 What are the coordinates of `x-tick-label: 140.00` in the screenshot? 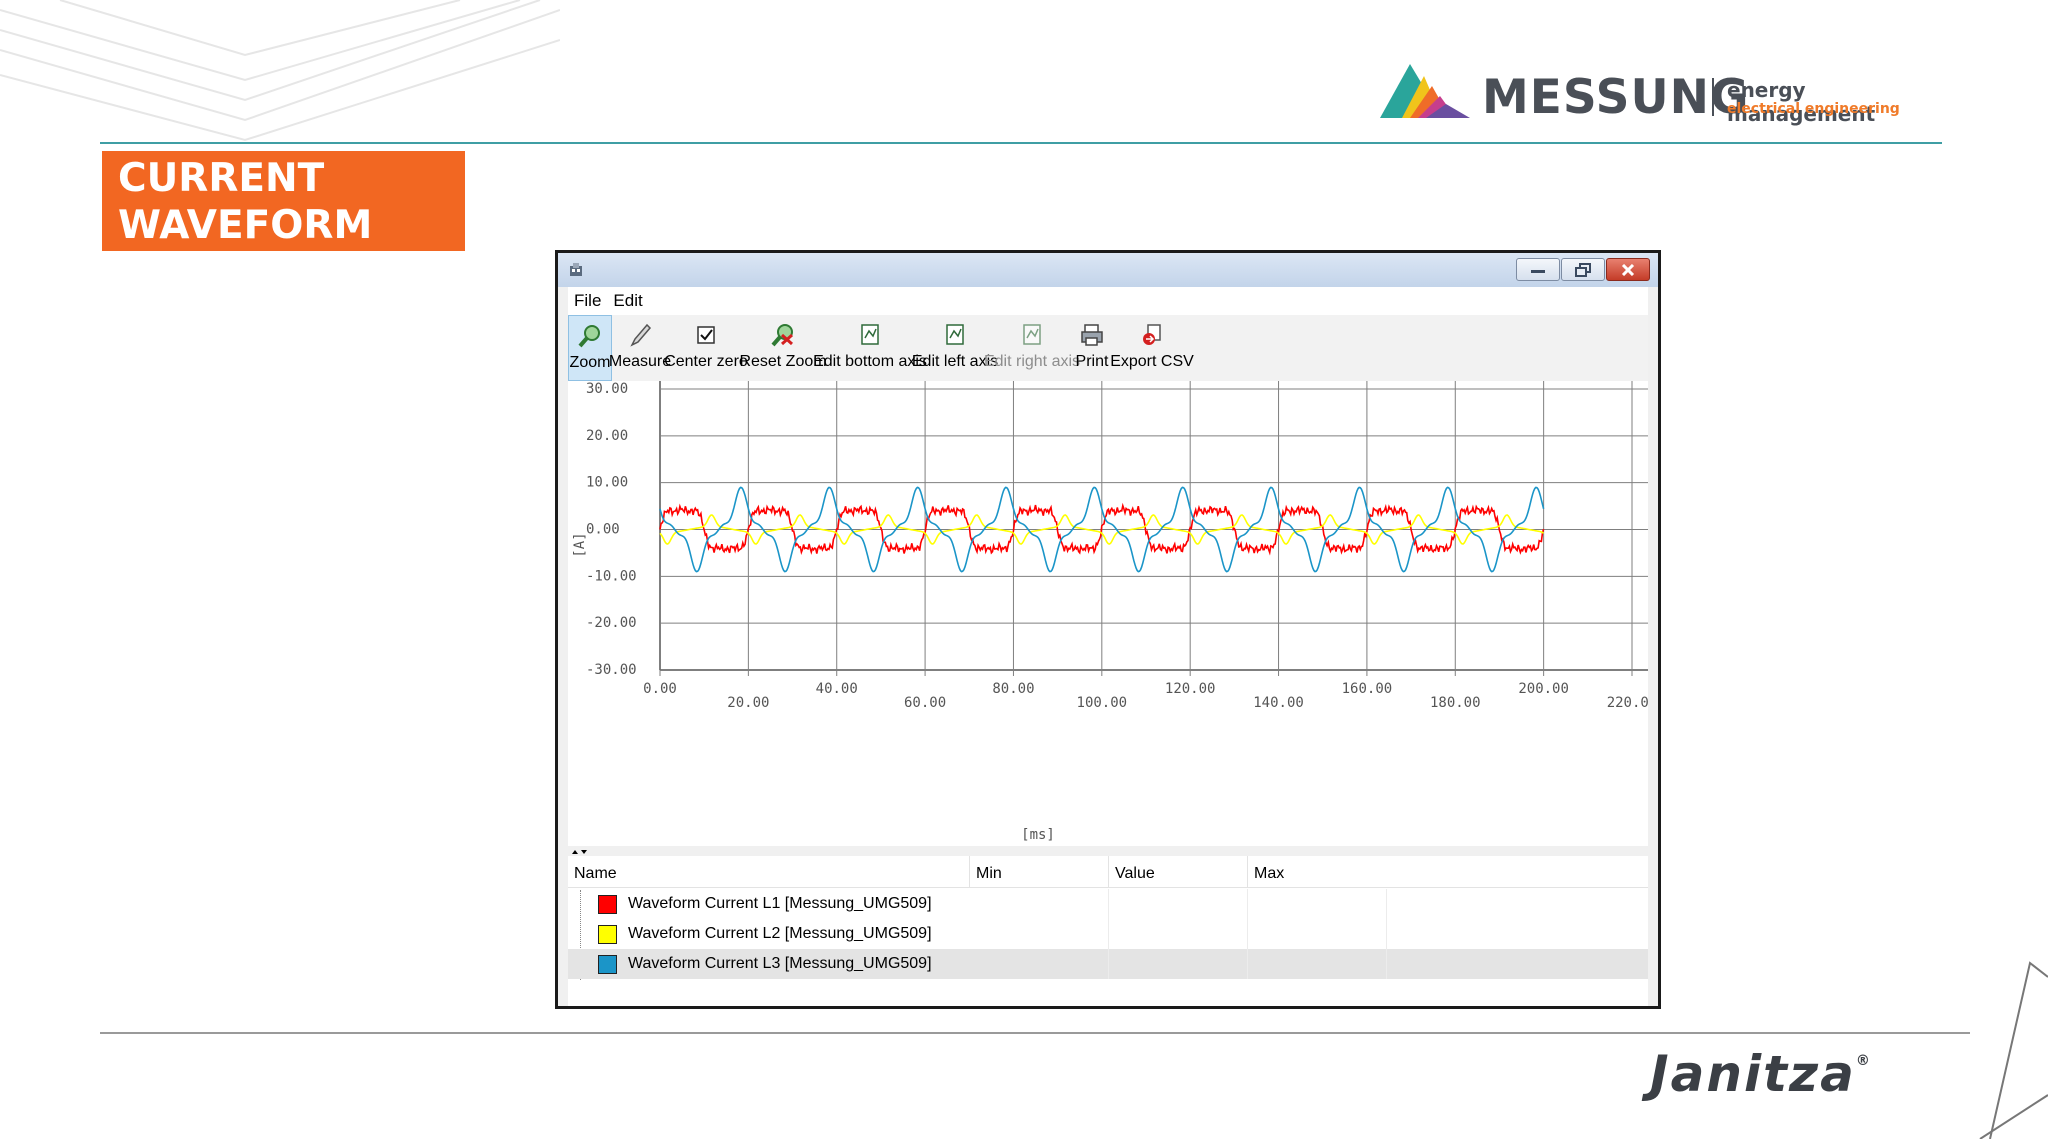 It's located at (1278, 703).